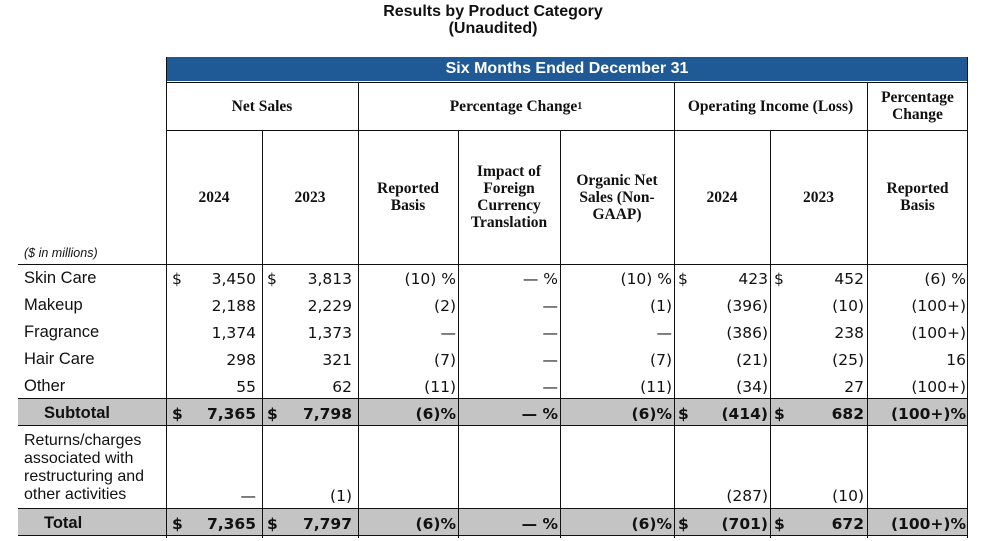 The width and height of the screenshot is (986, 541). I want to click on row-label: Skin Care, so click(60, 278).